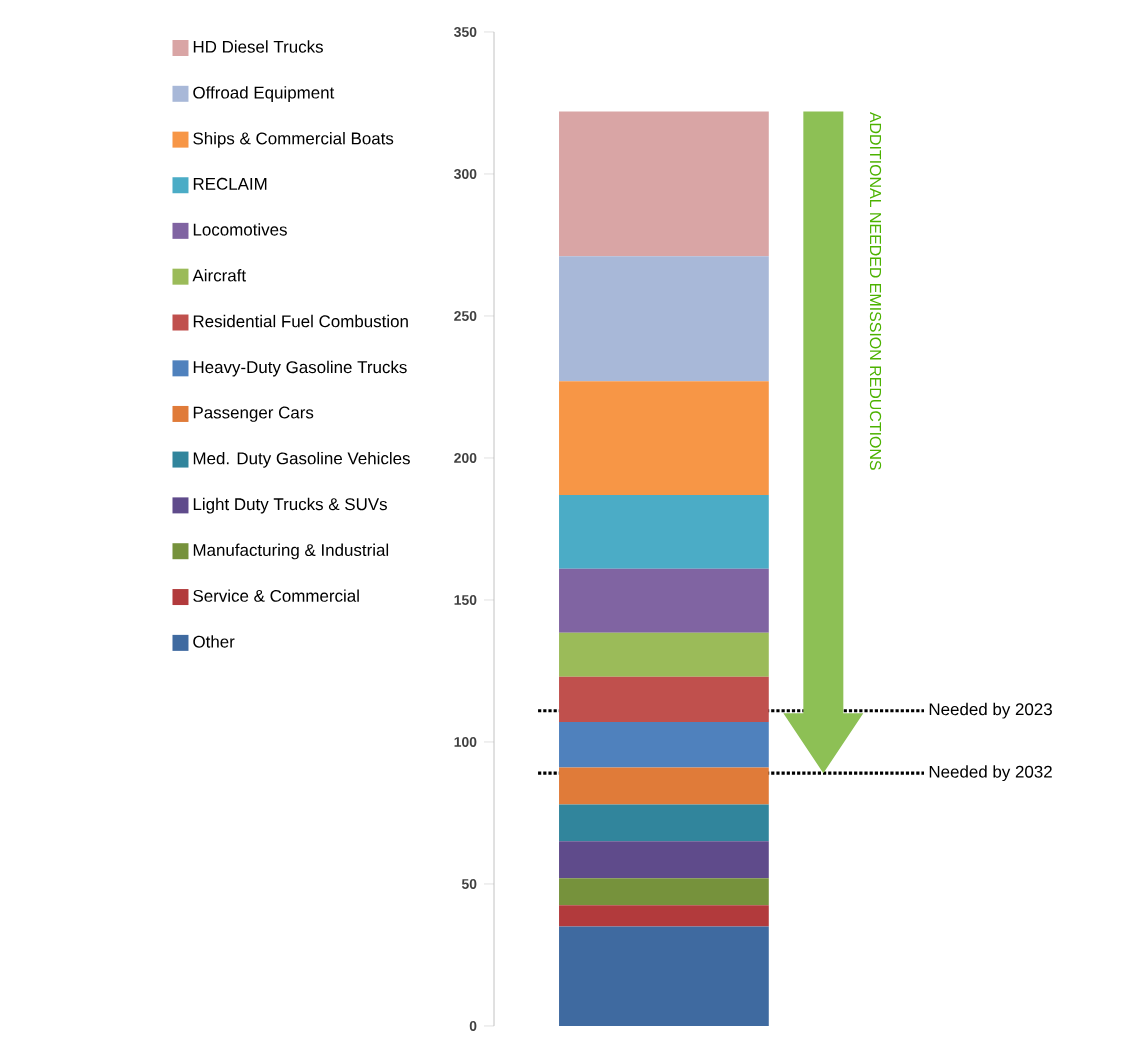 Image resolution: width=1122 pixels, height=1060 pixels. I want to click on legend-label: Service & Commercial, so click(276, 595).